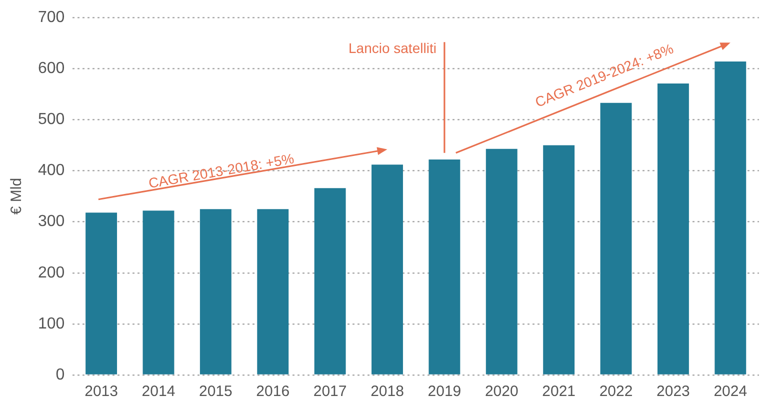 This screenshot has height=409, width=769. What do you see at coordinates (159, 391) in the screenshot?
I see `x-tick-label: 2014` at bounding box center [159, 391].